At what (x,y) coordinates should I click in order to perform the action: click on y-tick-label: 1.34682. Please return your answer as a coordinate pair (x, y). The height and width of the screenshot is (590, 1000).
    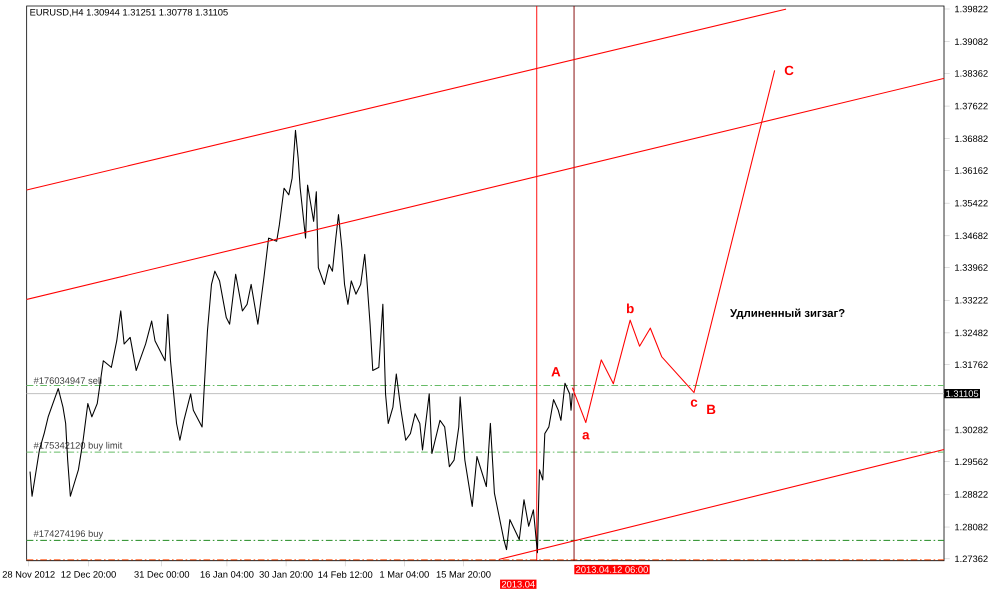
    Looking at the image, I should click on (971, 236).